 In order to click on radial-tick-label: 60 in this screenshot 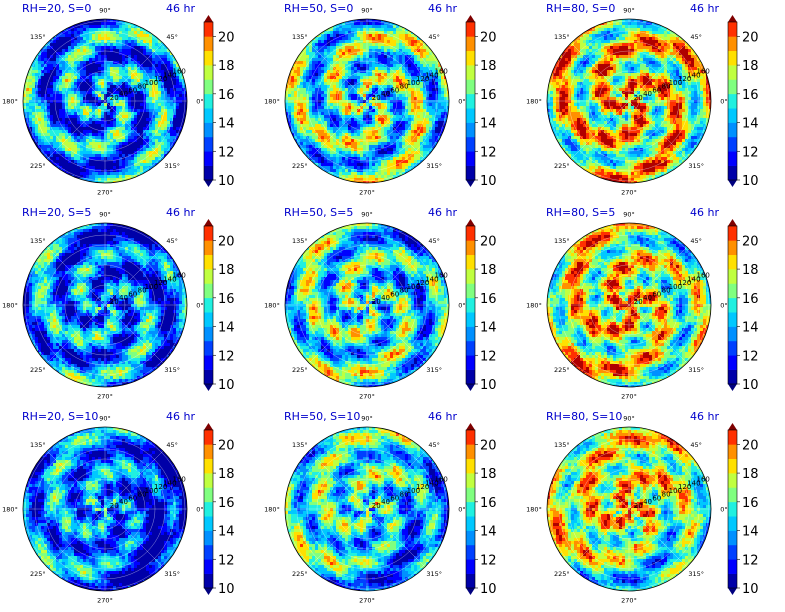, I will do `click(656, 498)`.